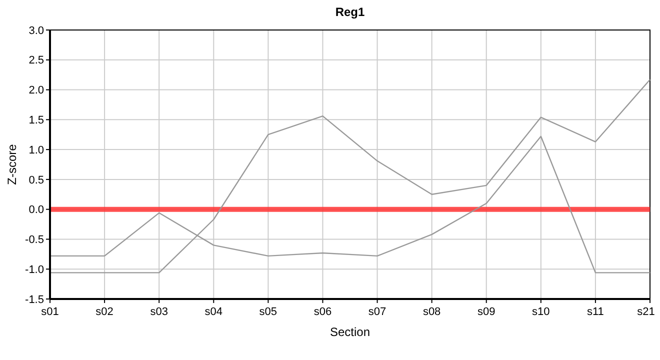 Image resolution: width=660 pixels, height=360 pixels. What do you see at coordinates (213, 312) in the screenshot?
I see `x-tick-label: s04` at bounding box center [213, 312].